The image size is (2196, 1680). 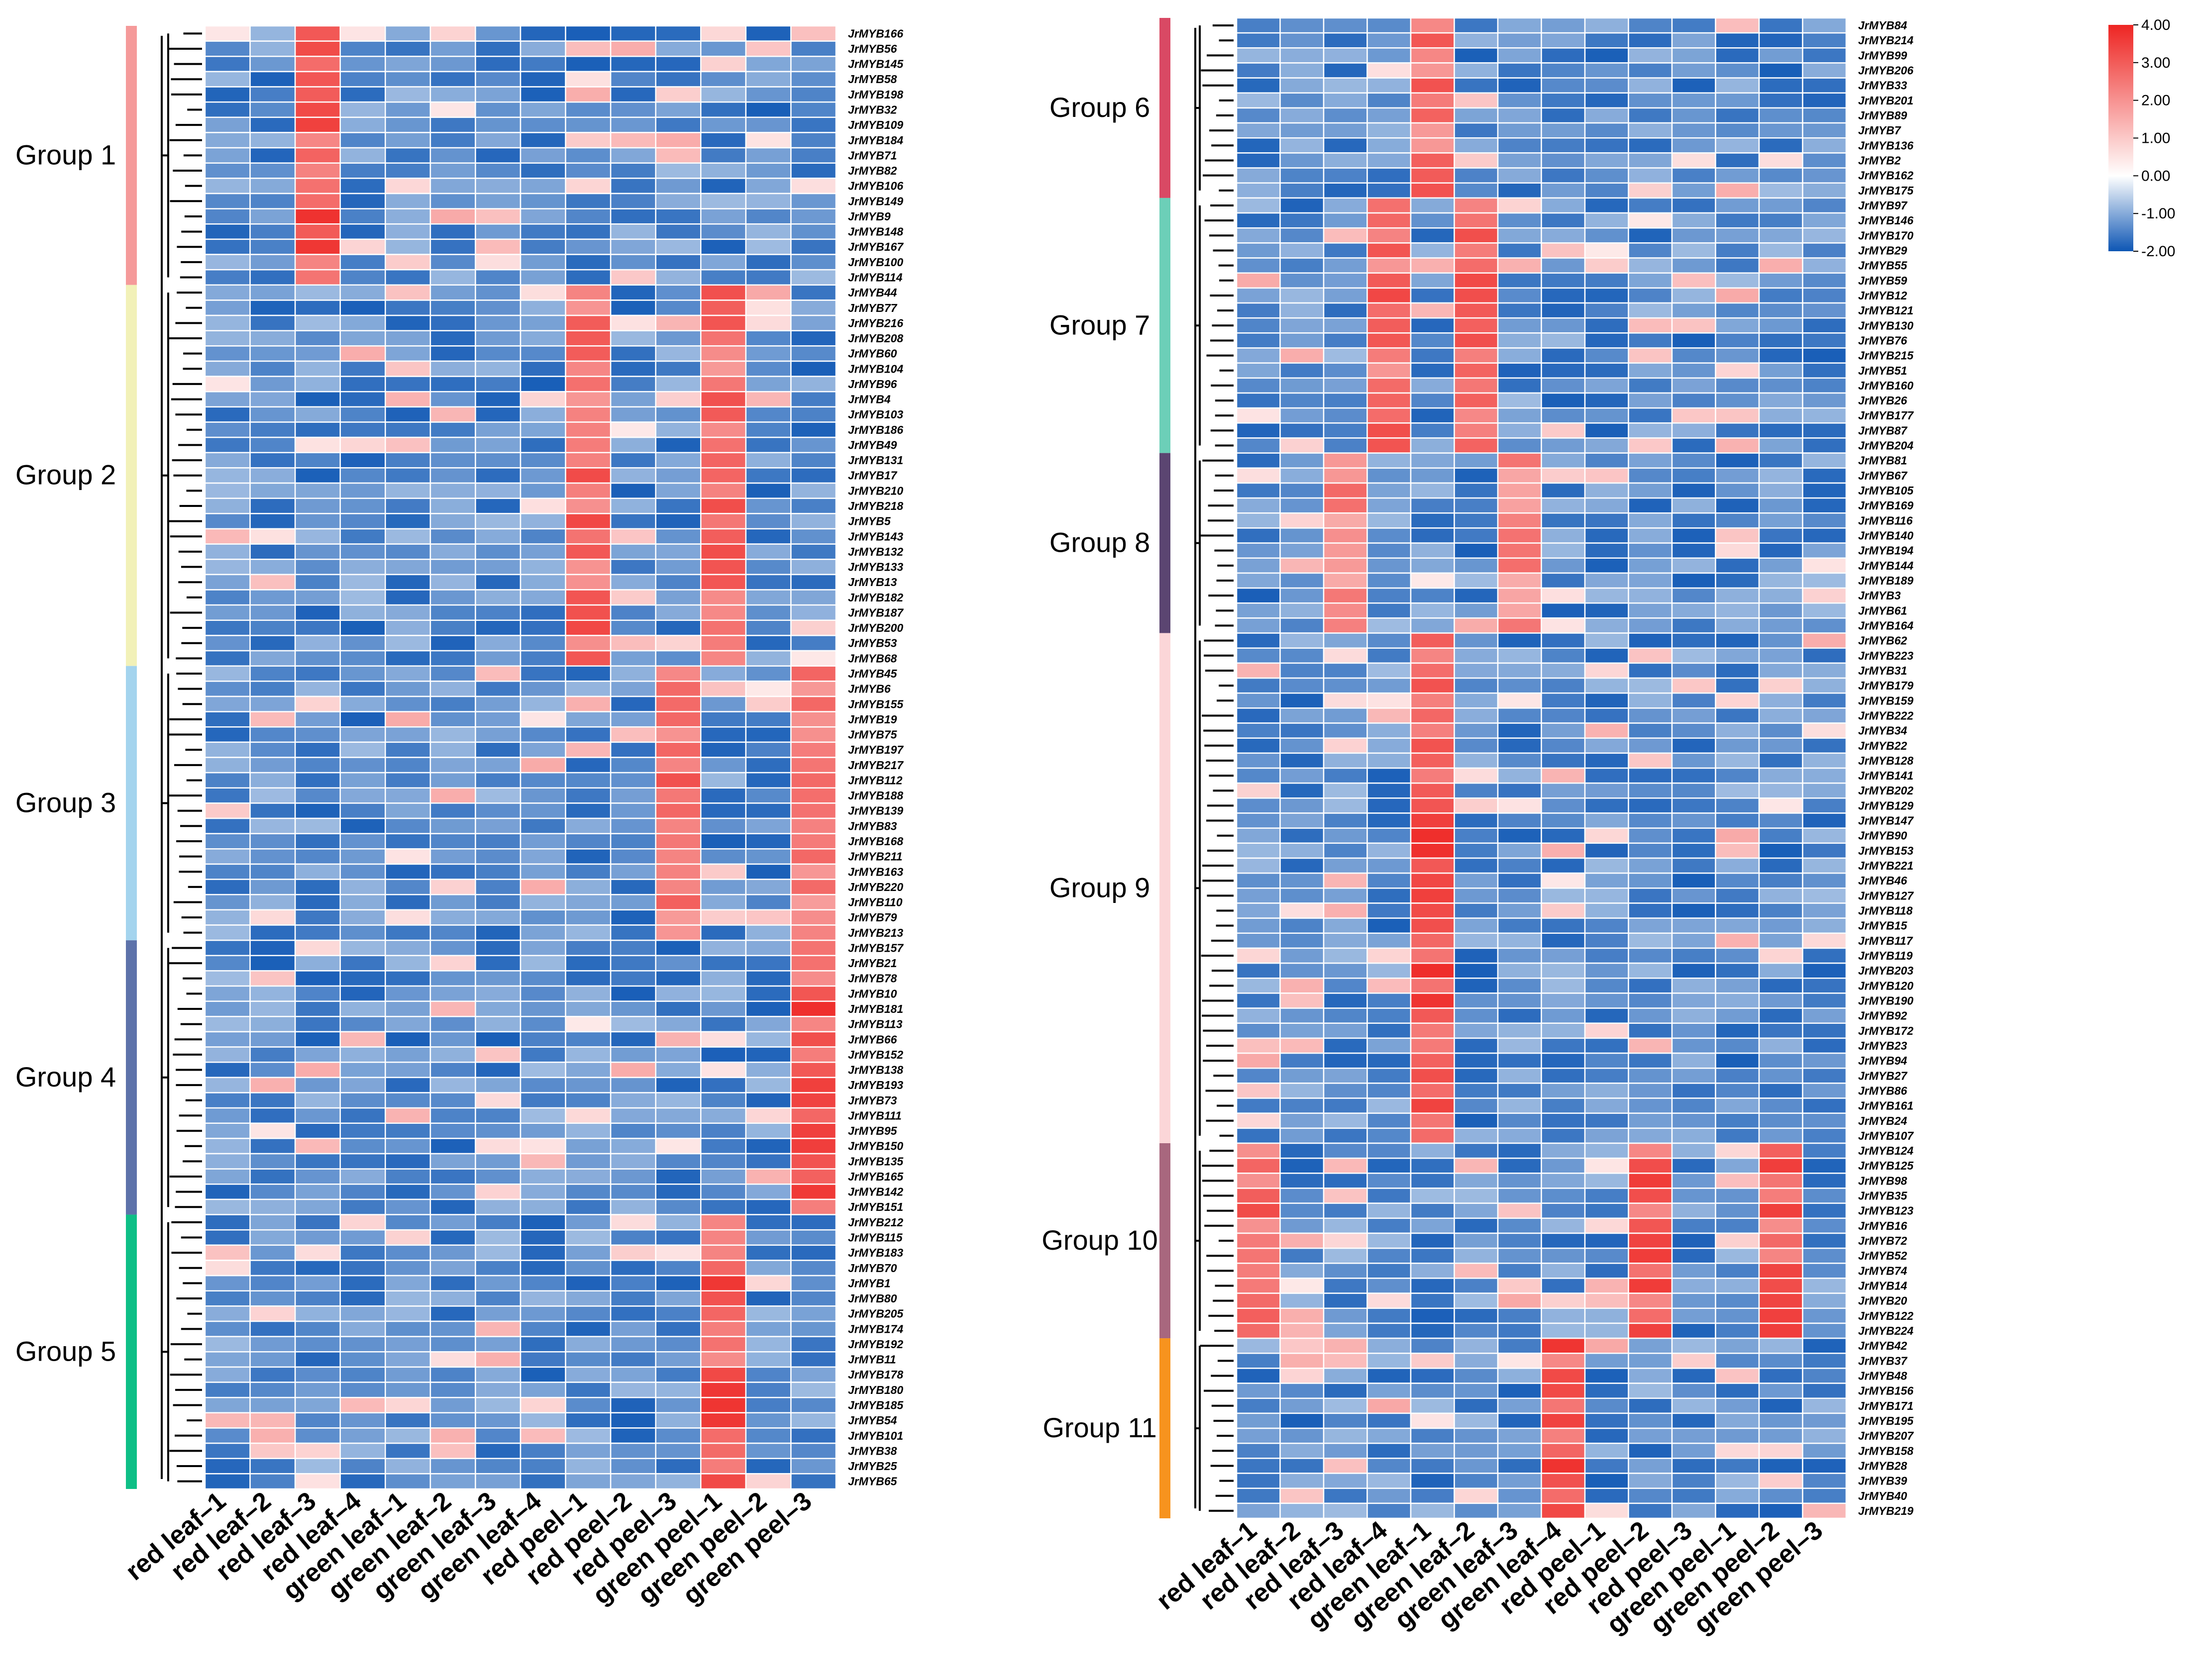 I want to click on gene-label: JrMYB145, so click(x=876, y=65).